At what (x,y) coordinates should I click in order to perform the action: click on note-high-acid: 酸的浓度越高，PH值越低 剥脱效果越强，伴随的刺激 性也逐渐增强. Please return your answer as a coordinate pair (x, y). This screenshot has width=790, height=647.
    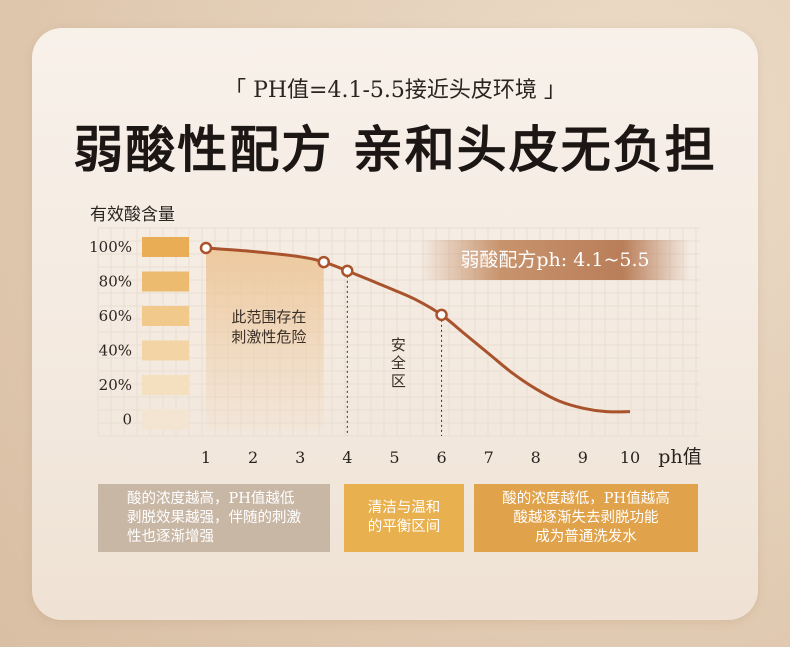
    Looking at the image, I should click on (214, 518).